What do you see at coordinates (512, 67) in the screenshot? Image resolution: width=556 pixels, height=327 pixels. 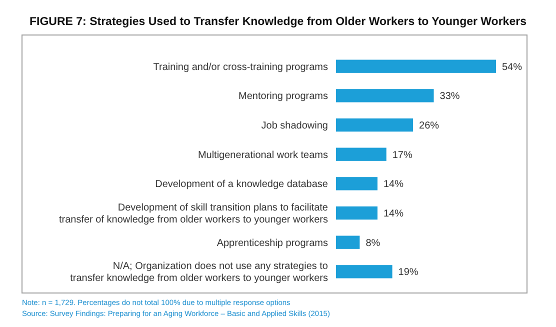 I see `data-label: 54%` at bounding box center [512, 67].